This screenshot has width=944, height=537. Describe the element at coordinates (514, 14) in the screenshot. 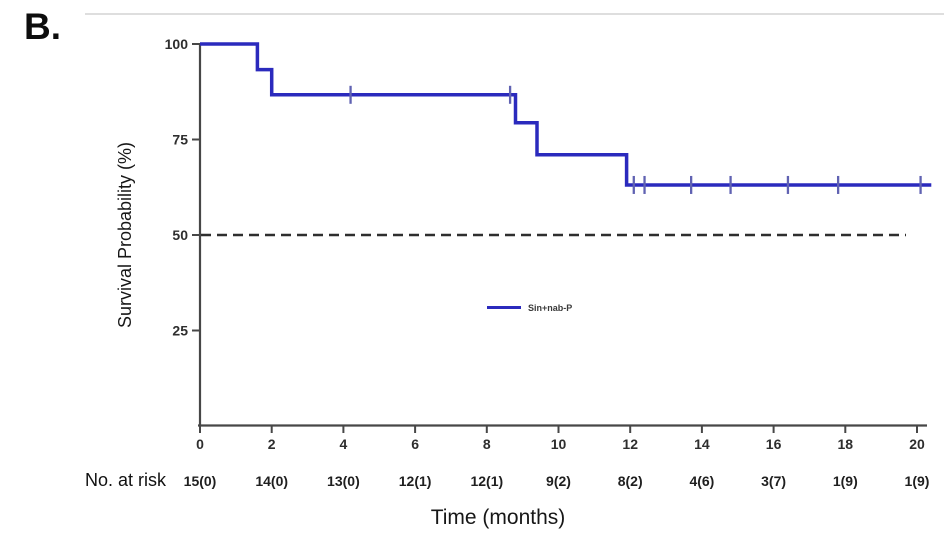

I see `top-divider-line` at that location.